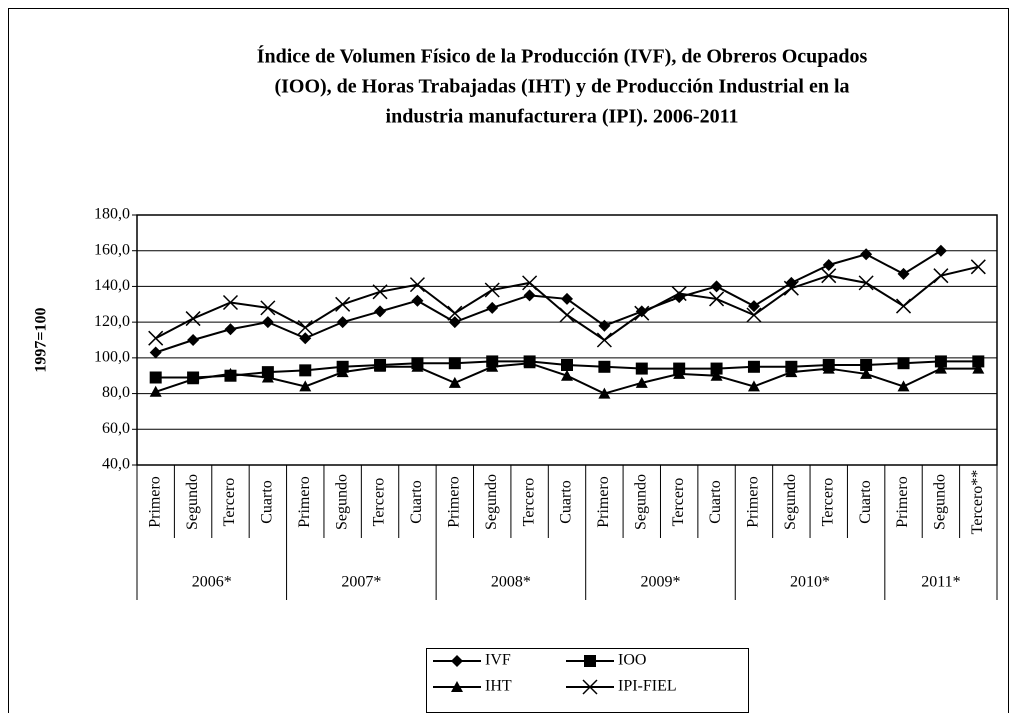 The image size is (1010, 713). What do you see at coordinates (112, 285) in the screenshot?
I see `y-tick-label: 140,0` at bounding box center [112, 285].